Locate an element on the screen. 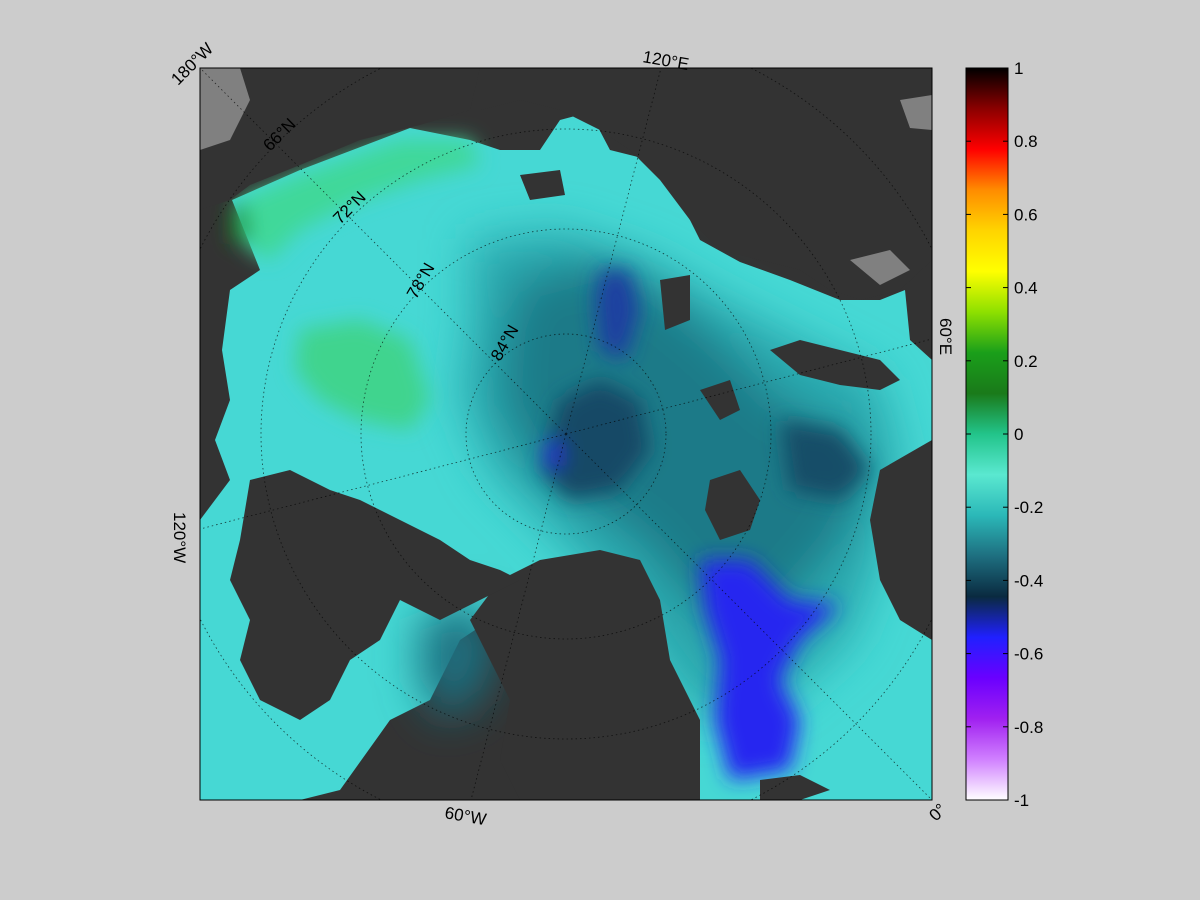 The width and height of the screenshot is (1200, 900). ocean-dark-green is located at coordinates (241, 225).